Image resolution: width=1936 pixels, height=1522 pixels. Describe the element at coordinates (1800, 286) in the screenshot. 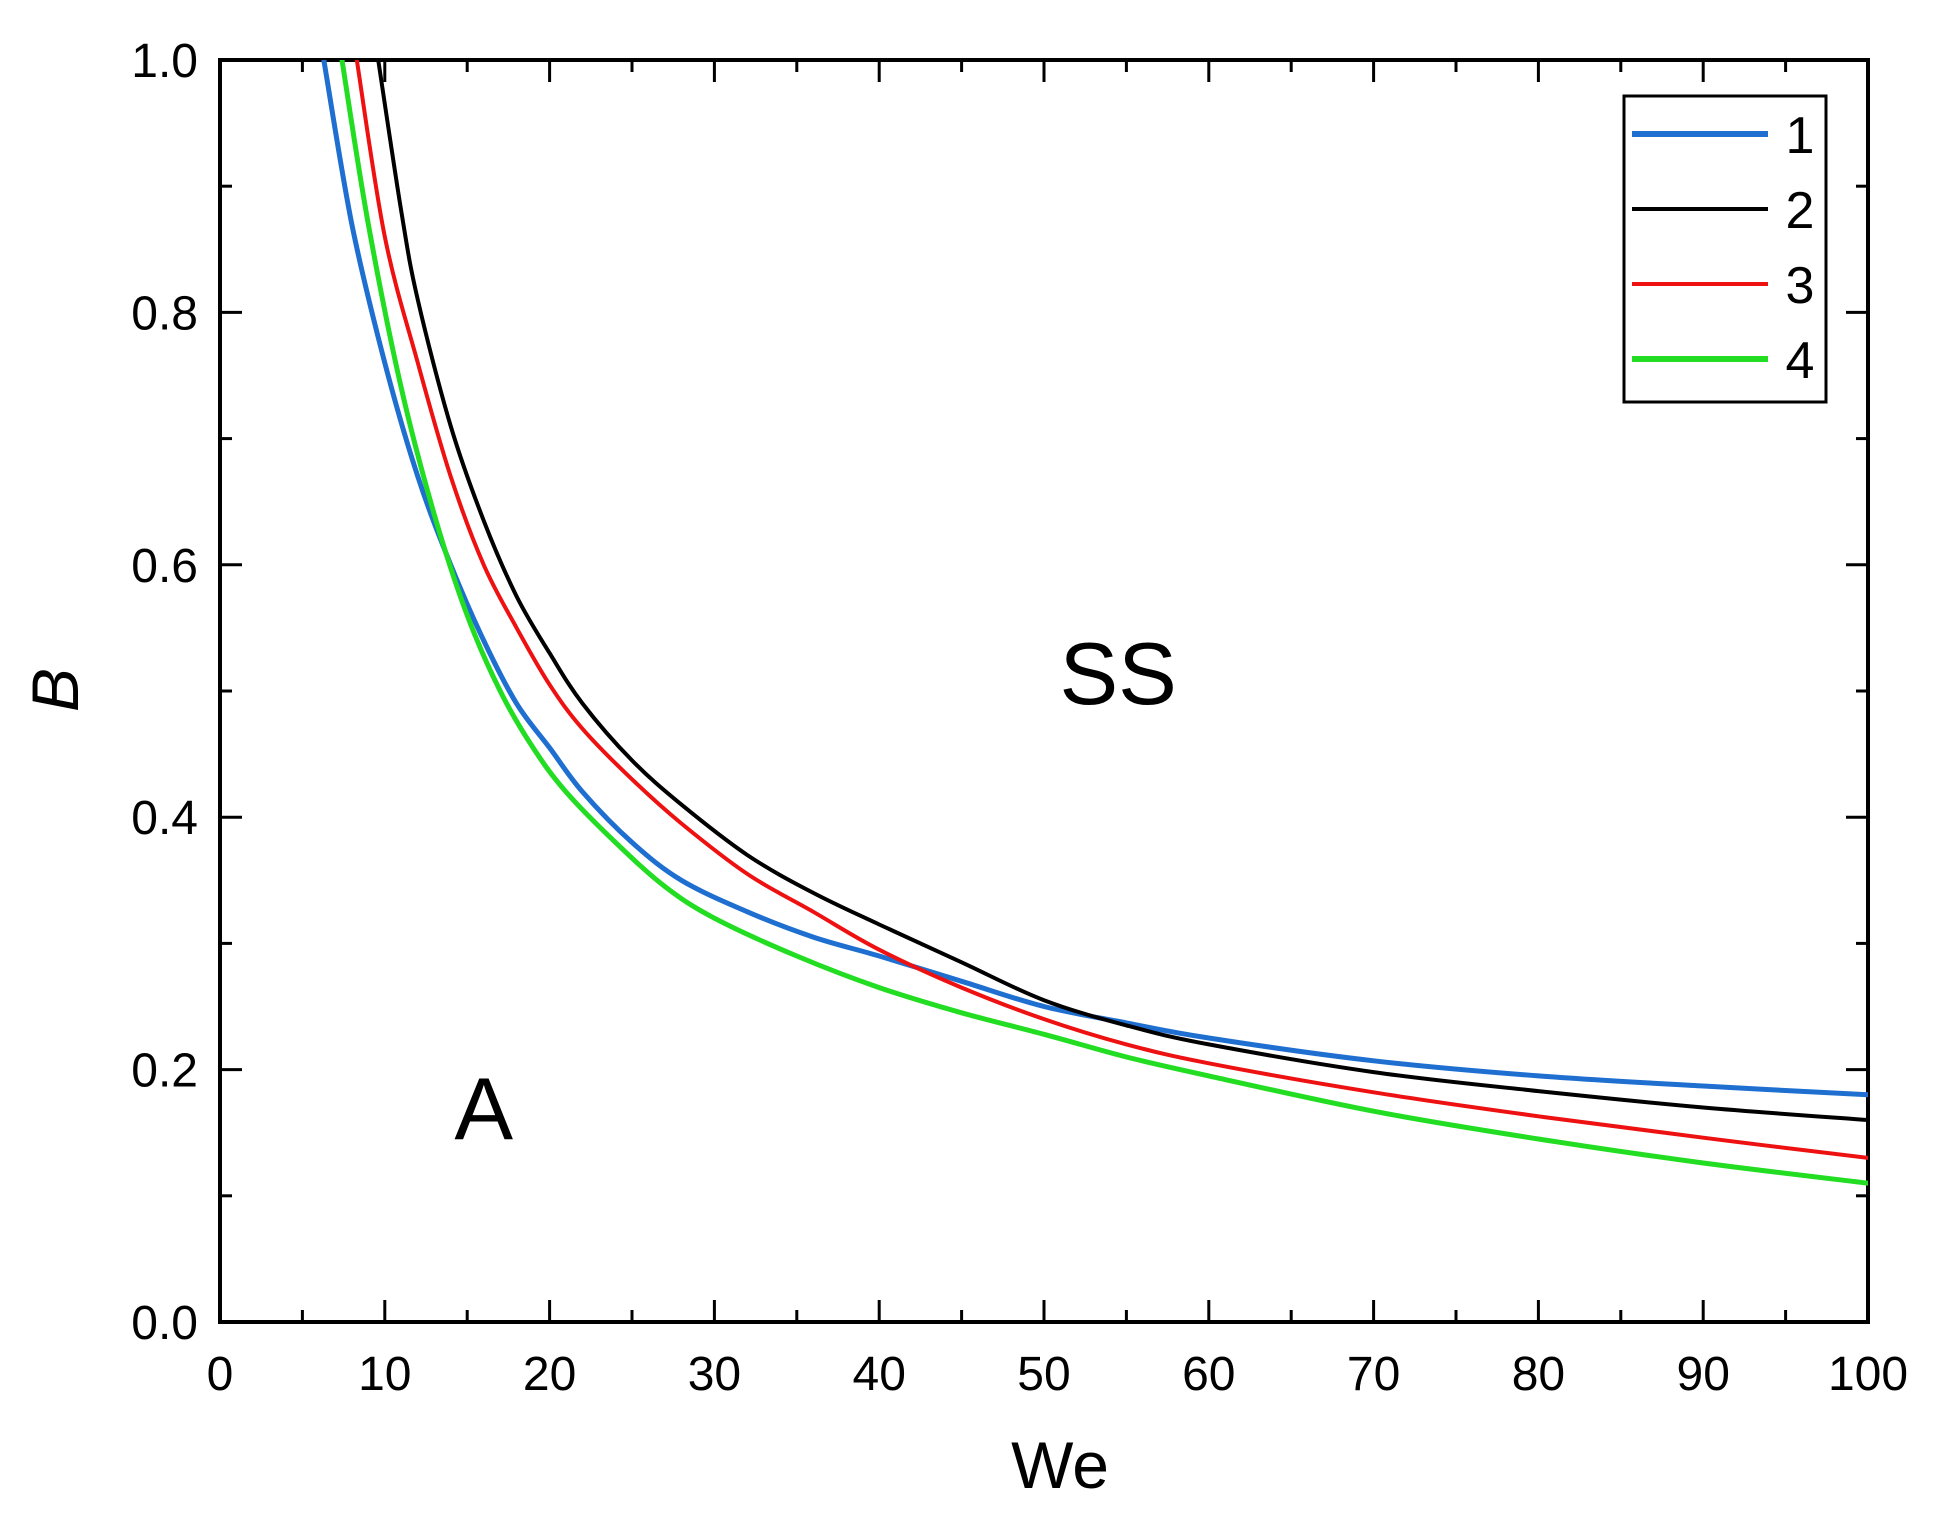

I see `legend-label-3: 3` at that location.